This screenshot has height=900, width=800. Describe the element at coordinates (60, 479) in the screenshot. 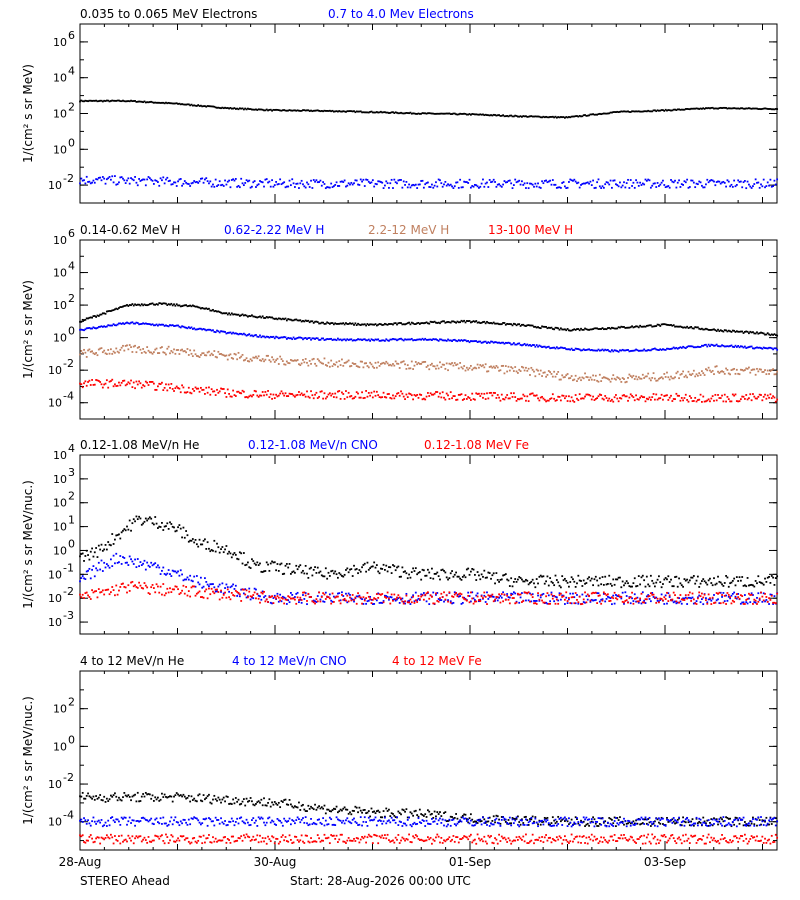

I see `y-tick-label: 10` at that location.